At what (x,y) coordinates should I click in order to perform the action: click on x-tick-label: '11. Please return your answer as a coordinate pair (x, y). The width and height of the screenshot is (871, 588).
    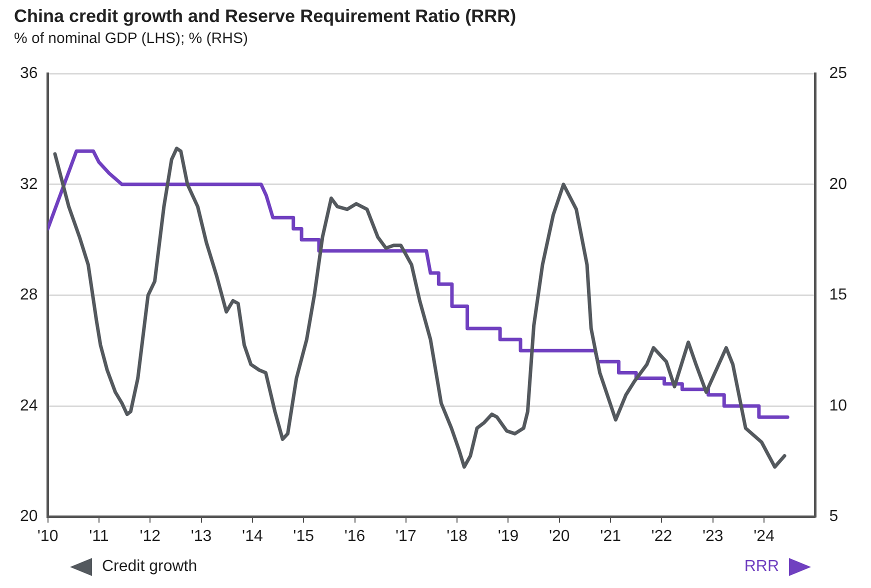
    Looking at the image, I should click on (99, 536).